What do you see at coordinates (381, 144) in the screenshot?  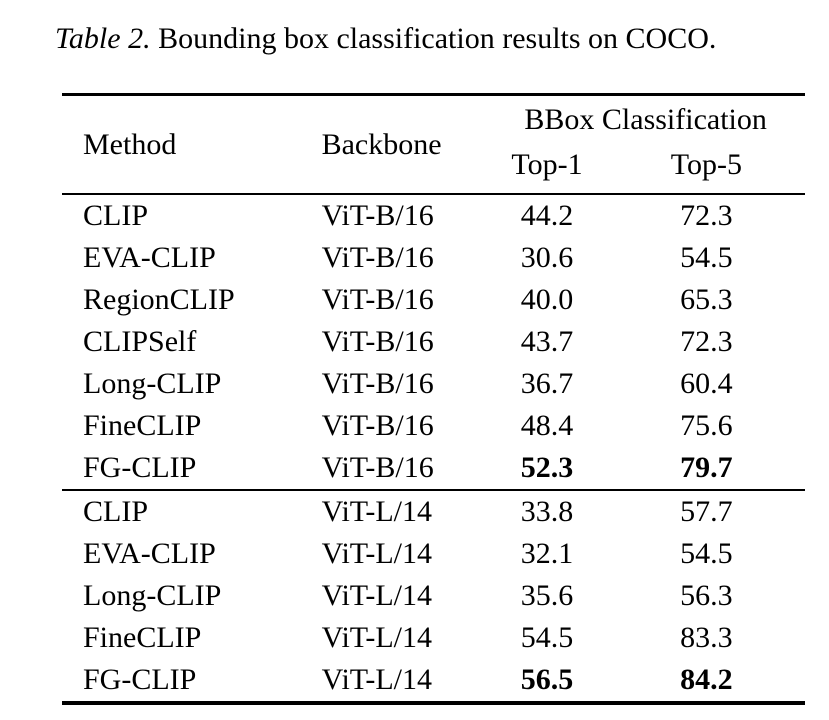 I see `column-header-backbone: Backbone` at bounding box center [381, 144].